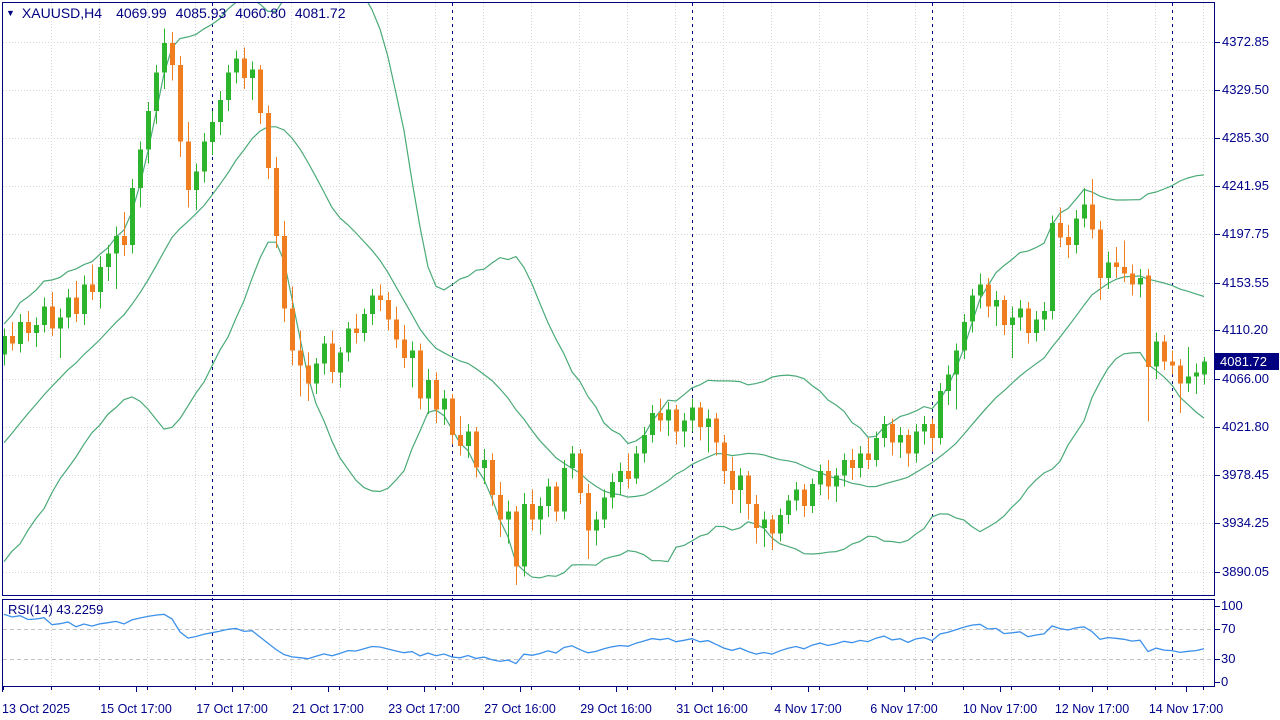  Describe the element at coordinates (260, 13) in the screenshot. I see `ohlc-low: 4060.80` at that location.